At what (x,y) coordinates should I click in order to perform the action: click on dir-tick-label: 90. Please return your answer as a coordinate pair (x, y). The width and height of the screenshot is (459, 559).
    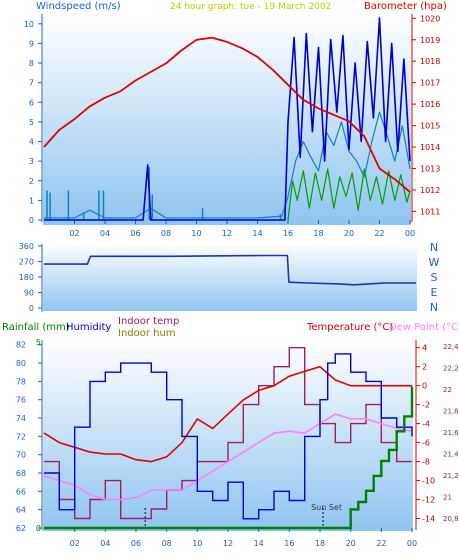
    Looking at the image, I should click on (29, 293).